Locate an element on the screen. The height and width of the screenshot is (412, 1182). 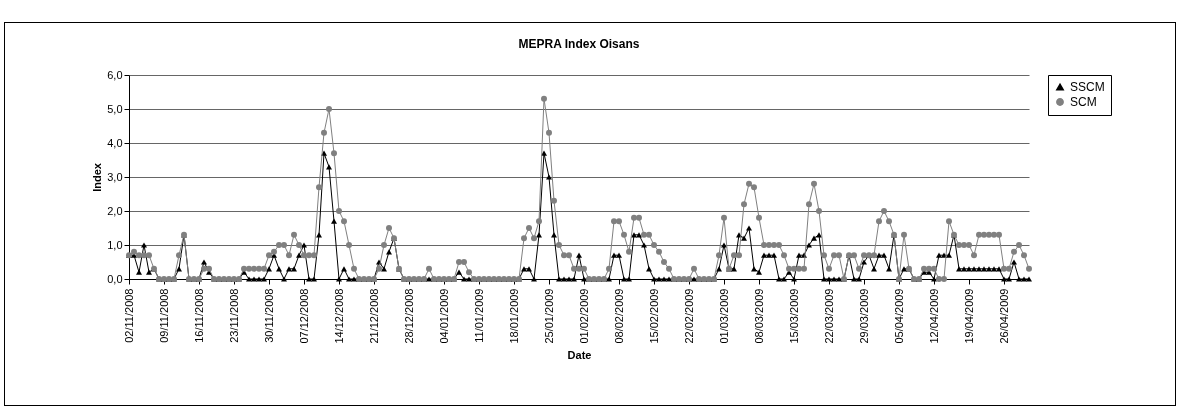
legend-label: SSCM is located at coordinates (1087, 87).